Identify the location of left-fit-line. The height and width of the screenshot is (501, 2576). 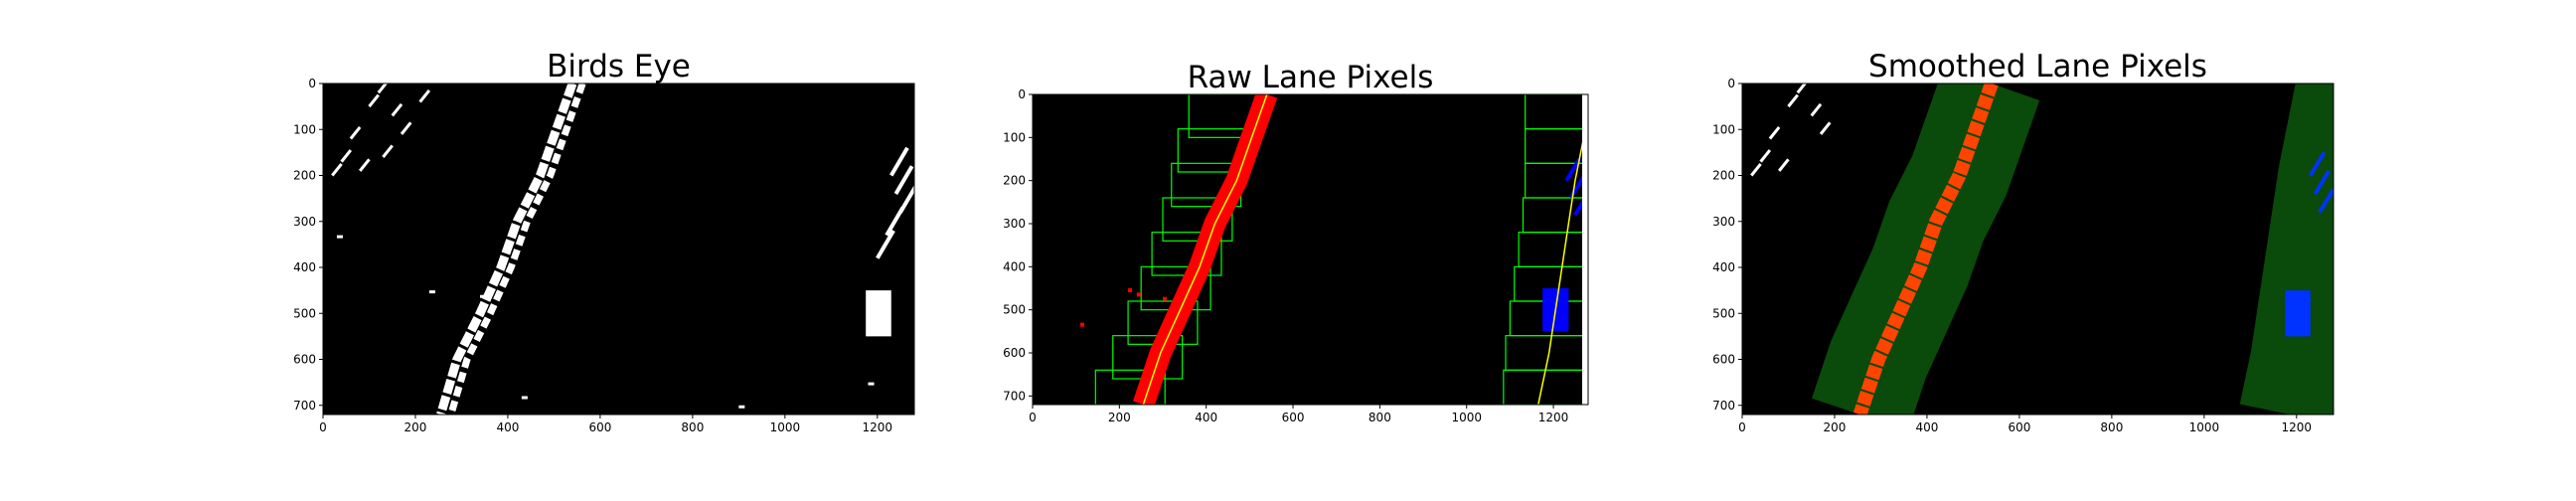
(1205, 249).